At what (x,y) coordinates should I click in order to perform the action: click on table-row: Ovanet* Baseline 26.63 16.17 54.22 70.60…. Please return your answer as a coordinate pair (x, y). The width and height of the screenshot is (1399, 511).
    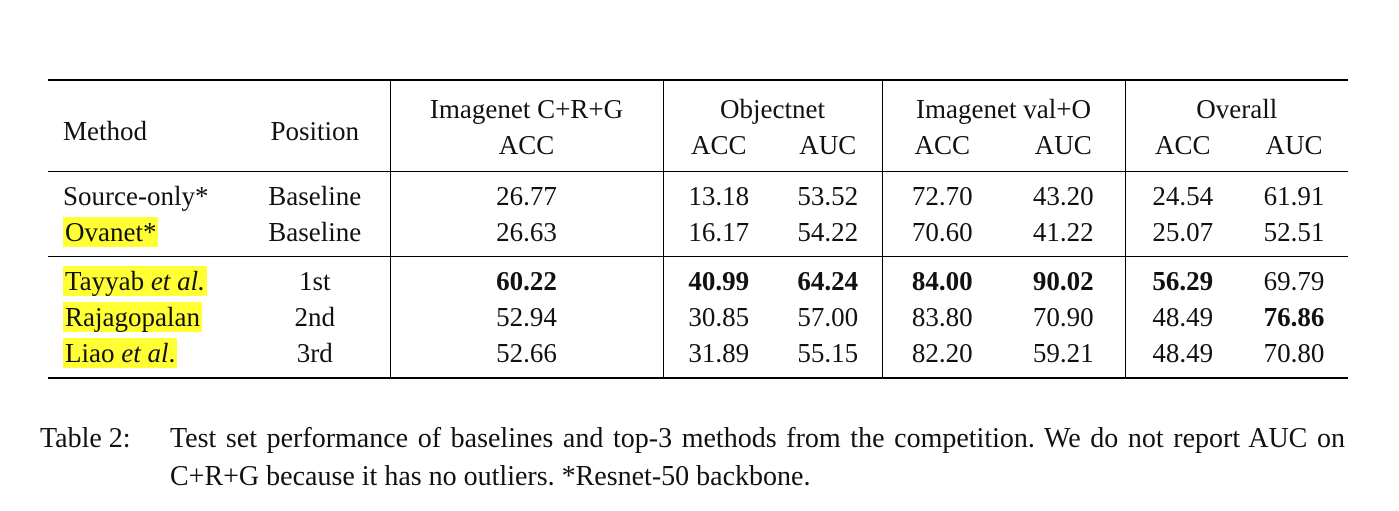
    Looking at the image, I should click on (698, 235).